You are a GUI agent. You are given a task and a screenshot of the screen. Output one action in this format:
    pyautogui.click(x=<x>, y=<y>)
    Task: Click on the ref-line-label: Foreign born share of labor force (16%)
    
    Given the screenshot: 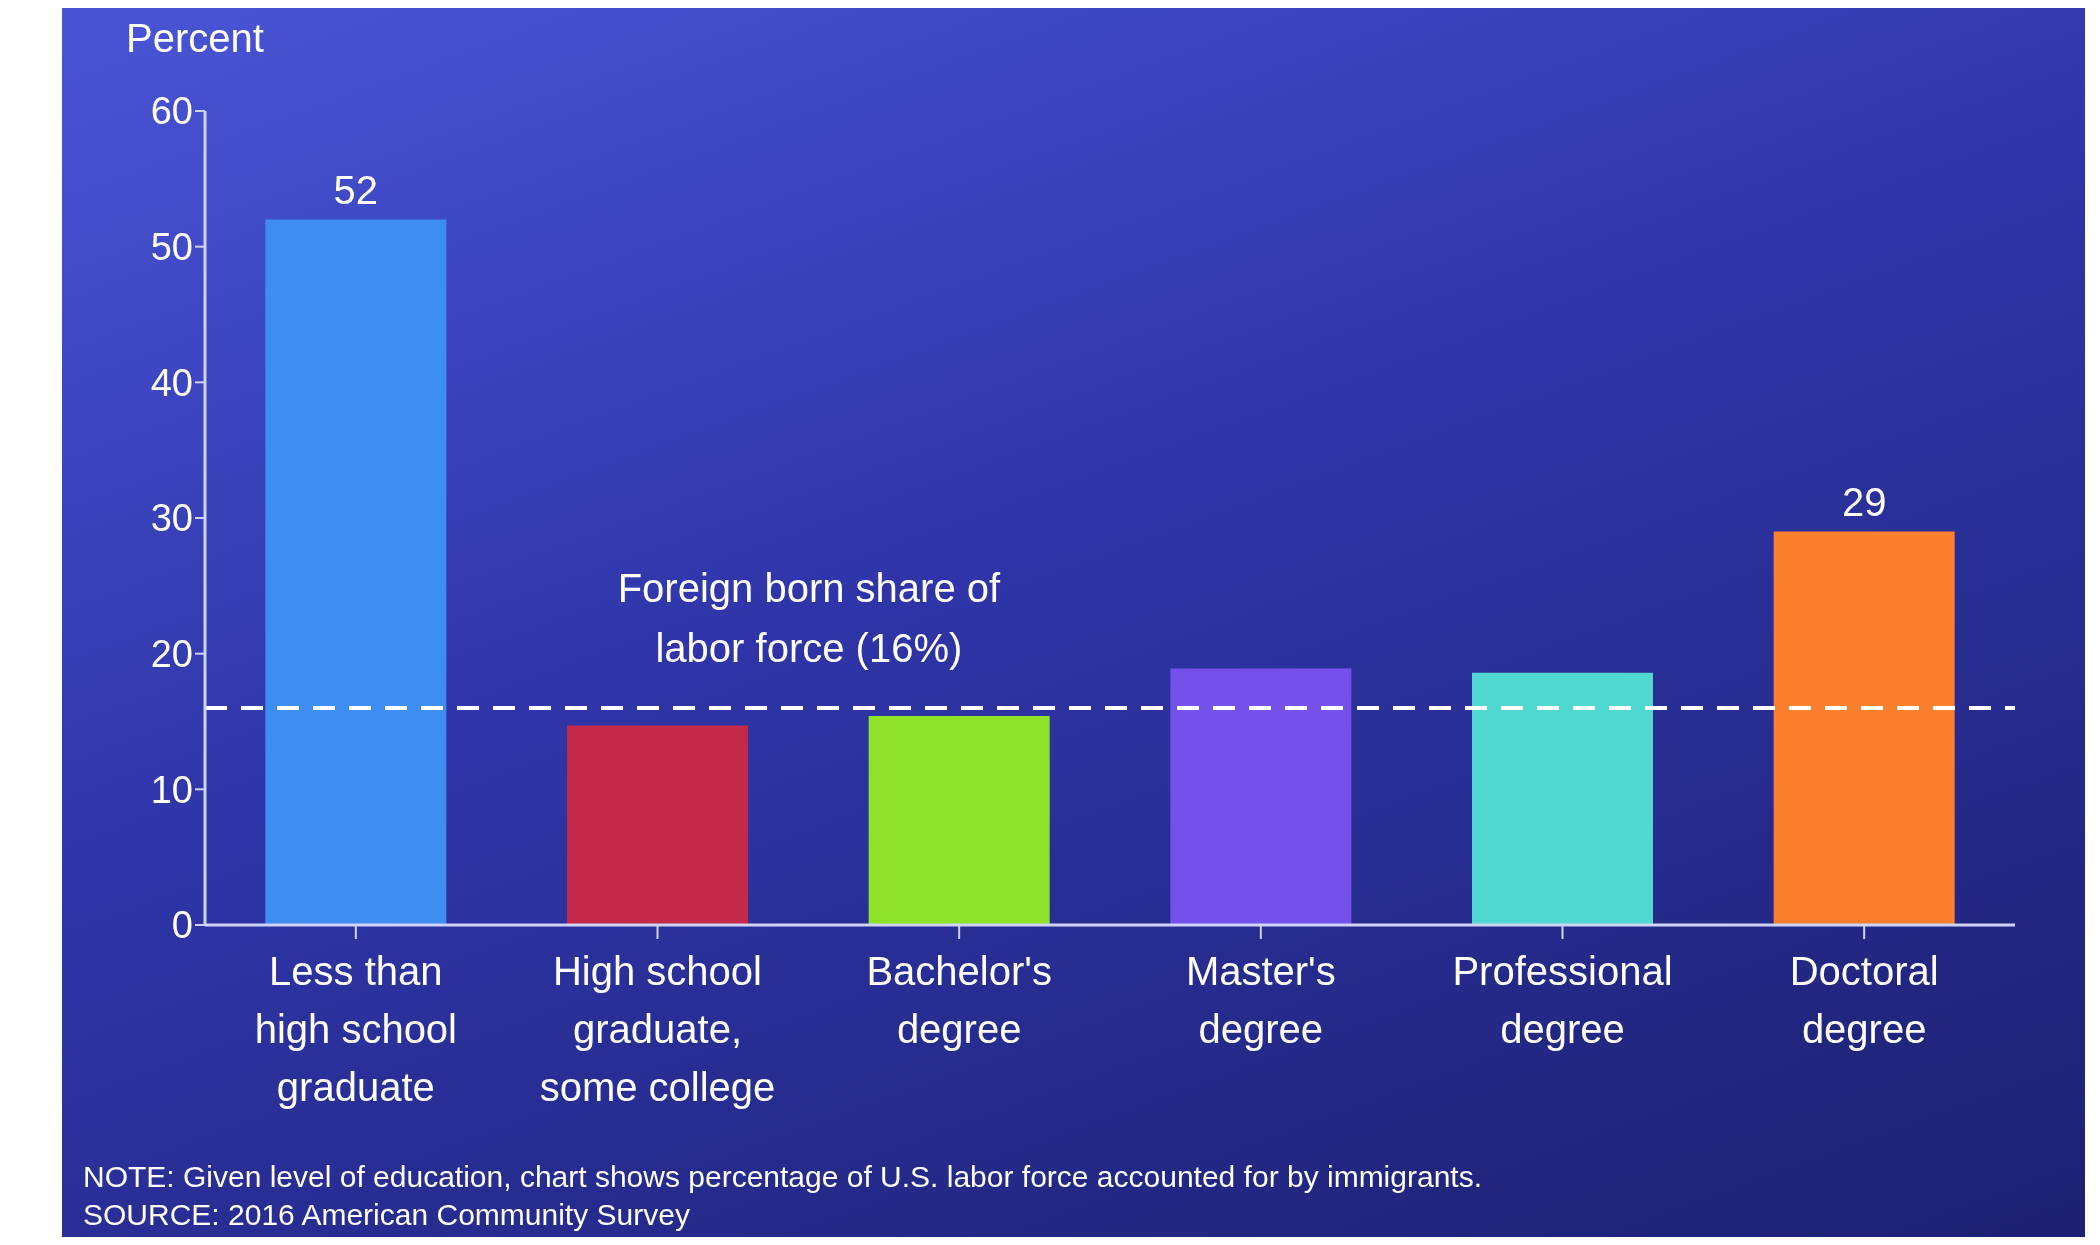 What is the action you would take?
    pyautogui.click(x=809, y=618)
    